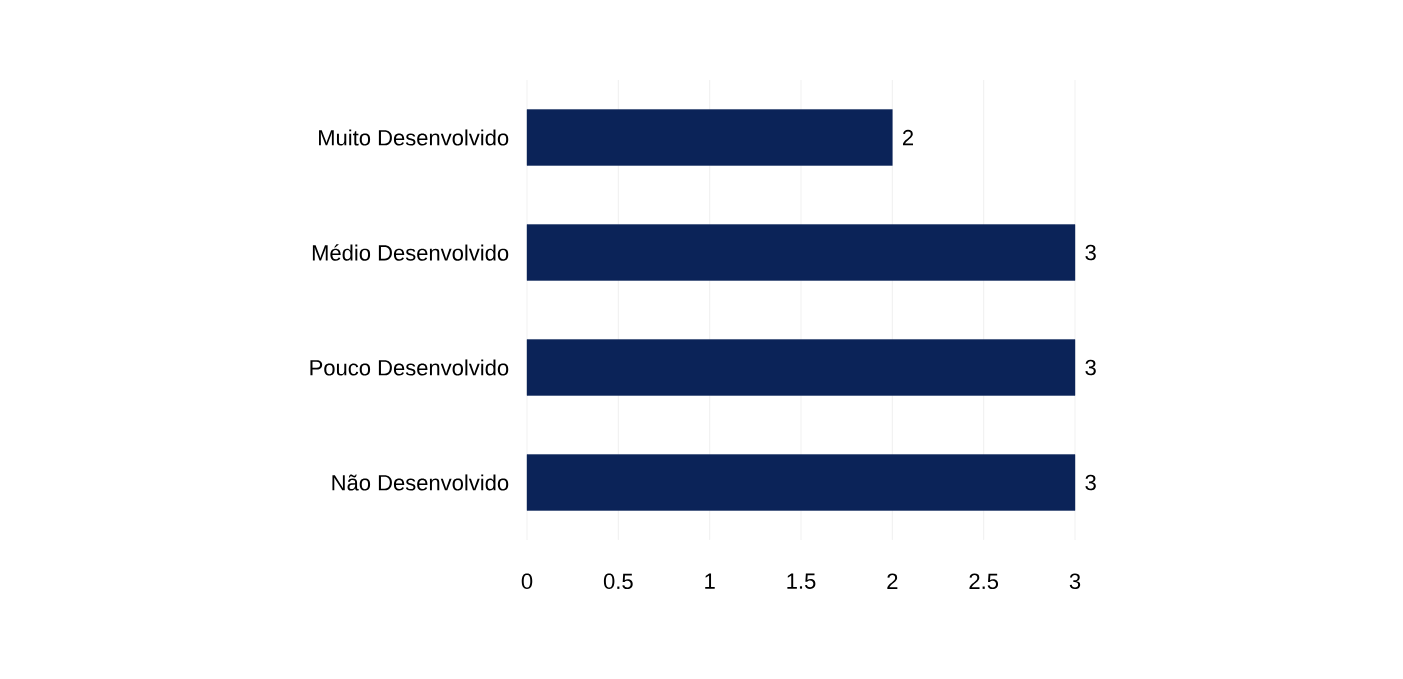 The height and width of the screenshot is (679, 1403). What do you see at coordinates (527, 581) in the screenshot?
I see `x-tick-label: 0` at bounding box center [527, 581].